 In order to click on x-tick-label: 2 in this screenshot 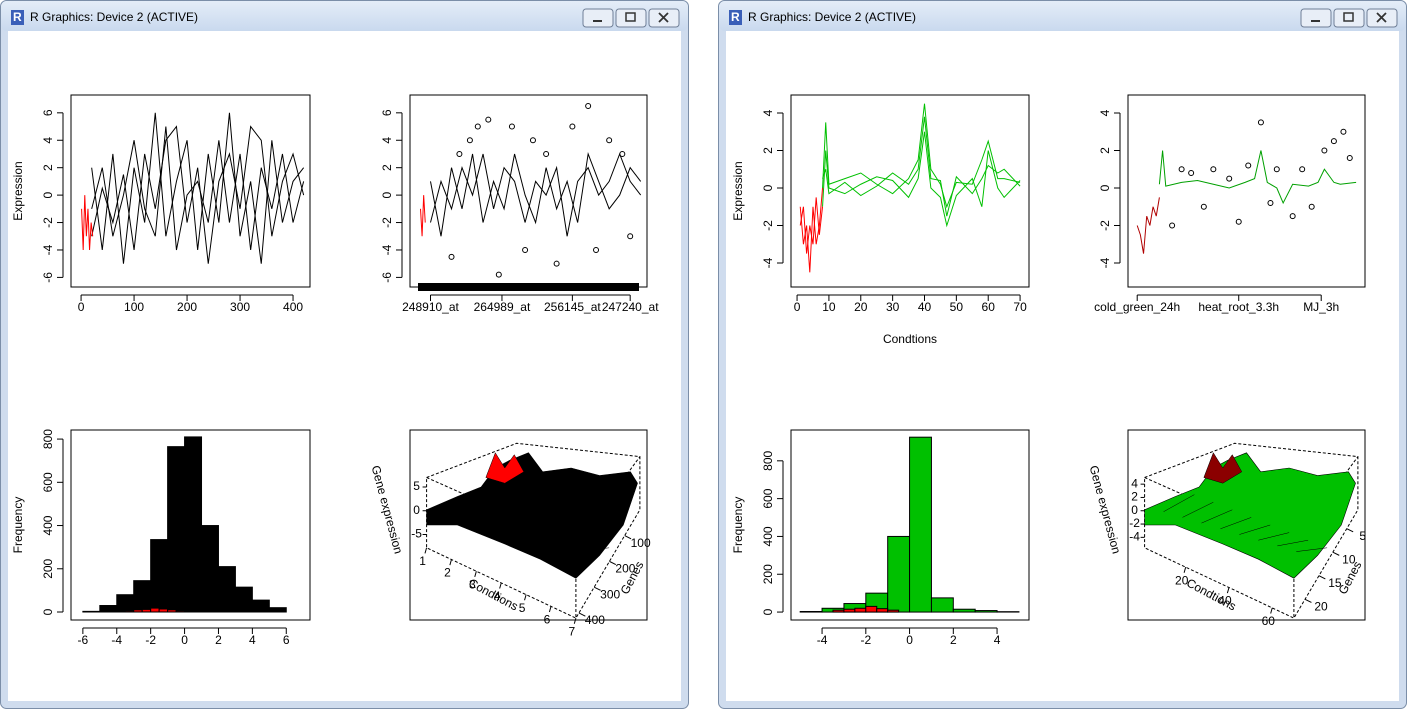, I will do `click(447, 573)`.